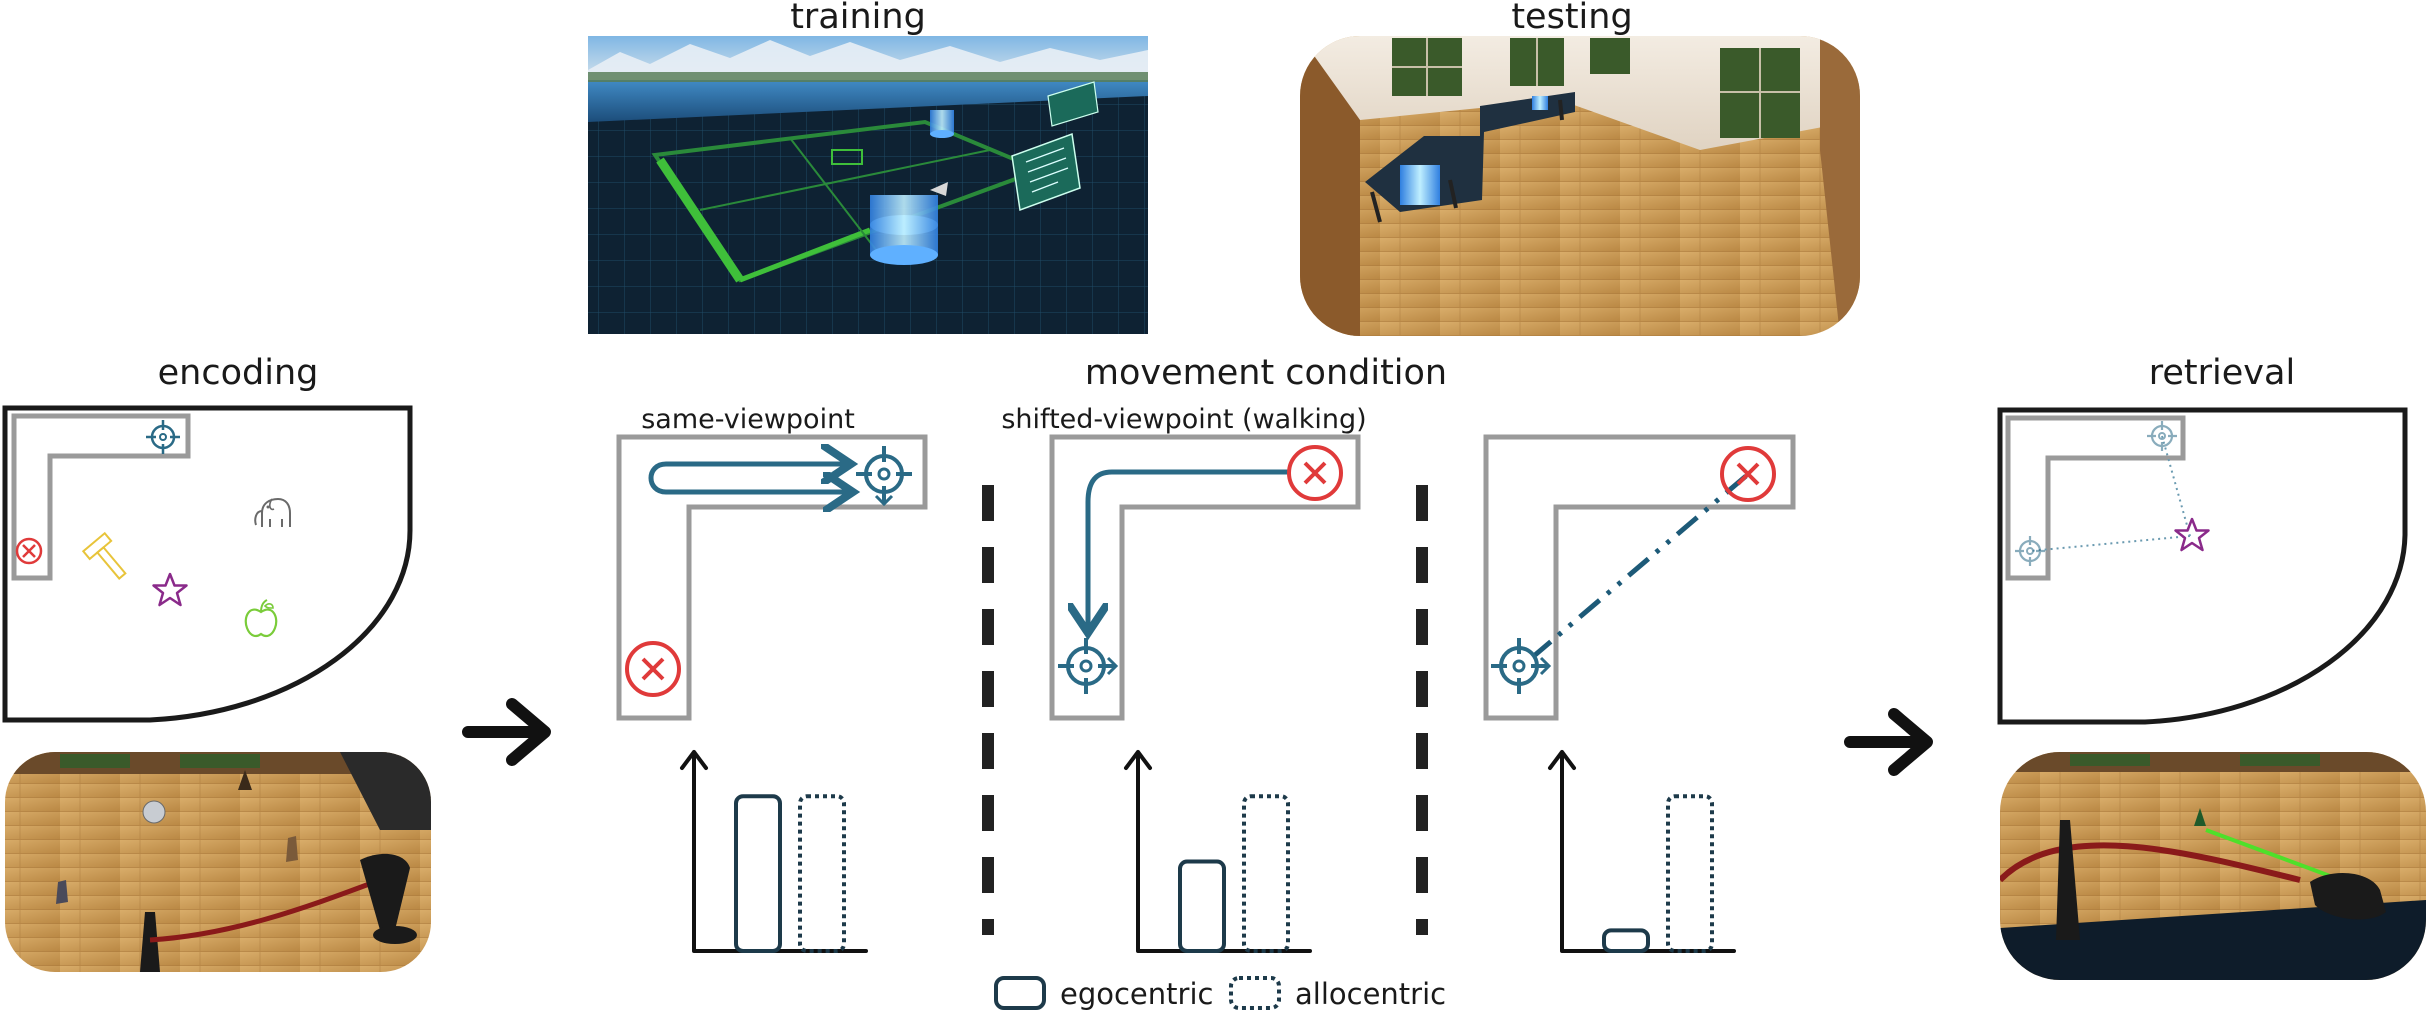 This screenshot has height=1013, width=2427. I want to click on legend: egocentric allocentric, so click(1220, 993).